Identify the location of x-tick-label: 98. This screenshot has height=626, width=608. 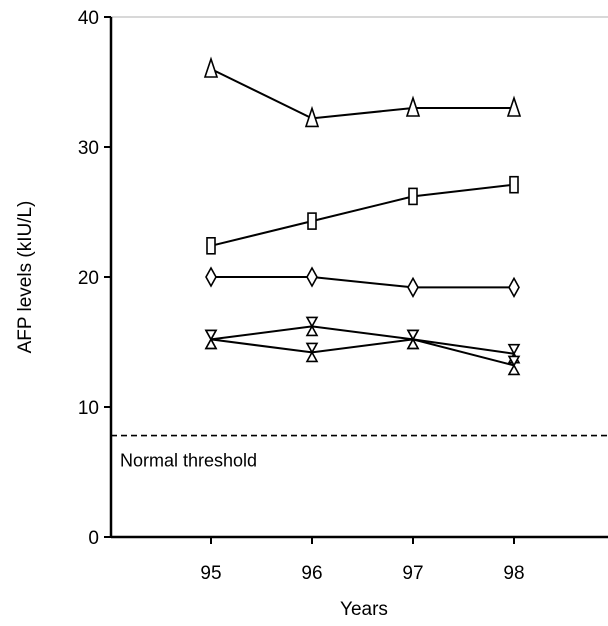
(513, 573).